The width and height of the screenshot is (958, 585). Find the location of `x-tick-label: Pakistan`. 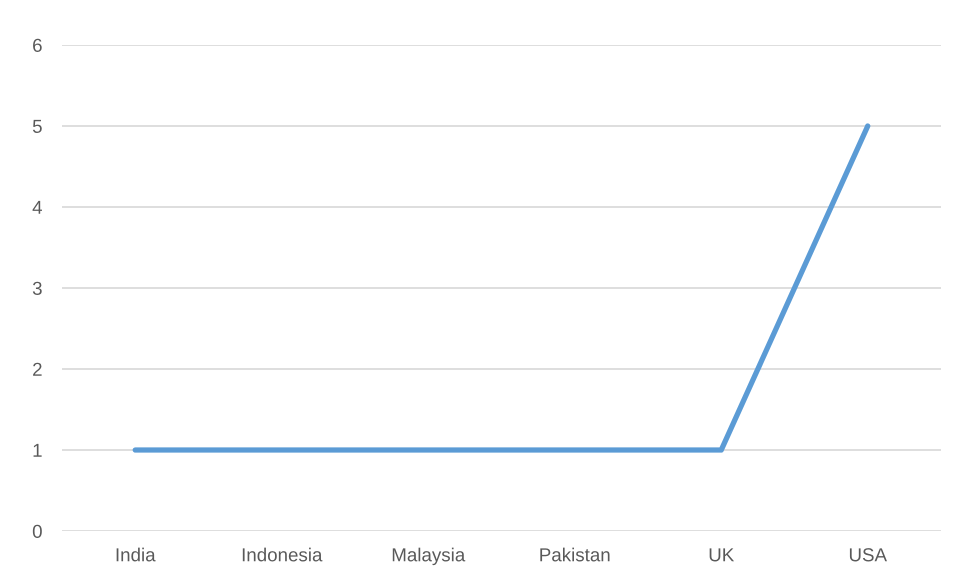

x-tick-label: Pakistan is located at coordinates (575, 555).